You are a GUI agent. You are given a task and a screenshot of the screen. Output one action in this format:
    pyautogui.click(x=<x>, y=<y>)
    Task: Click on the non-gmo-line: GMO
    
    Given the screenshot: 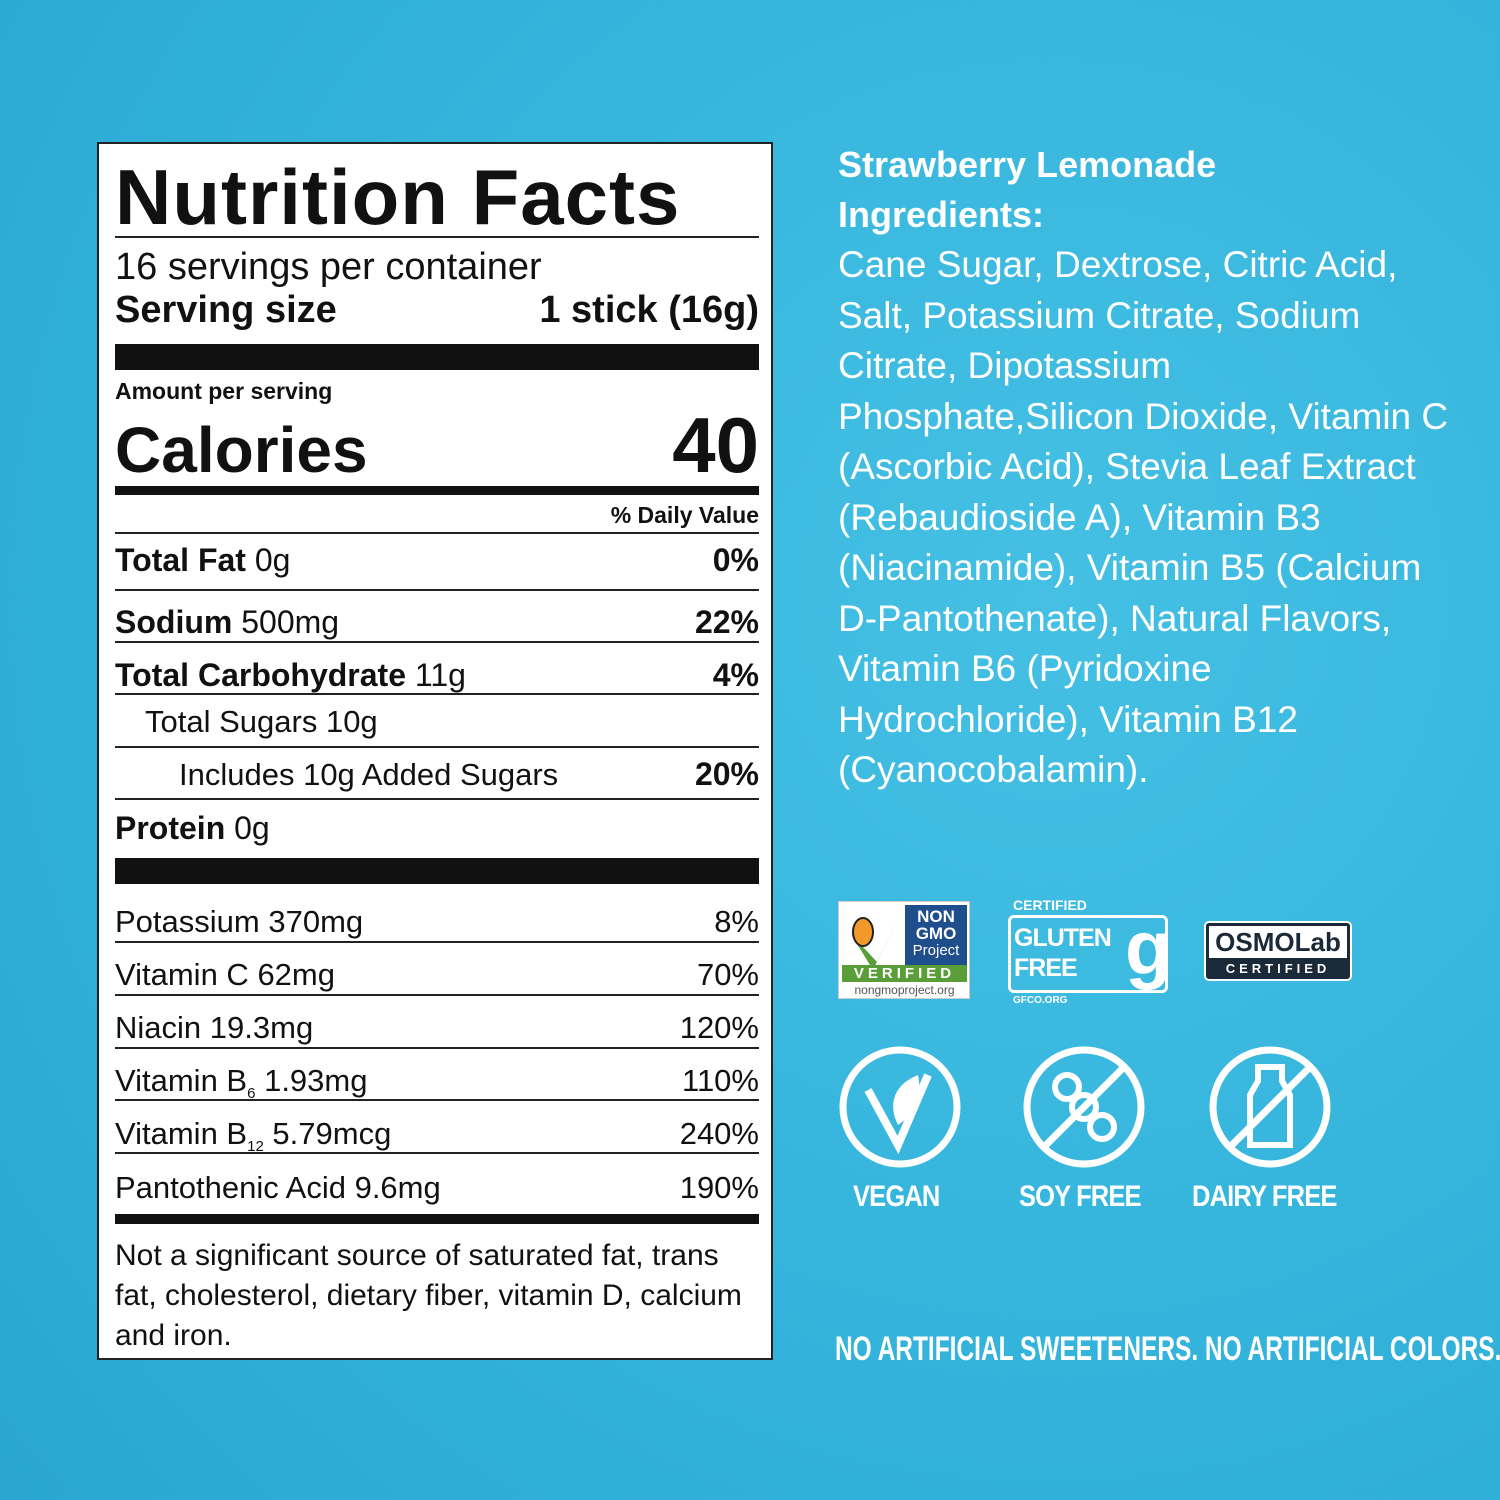 What is the action you would take?
    pyautogui.click(x=936, y=933)
    